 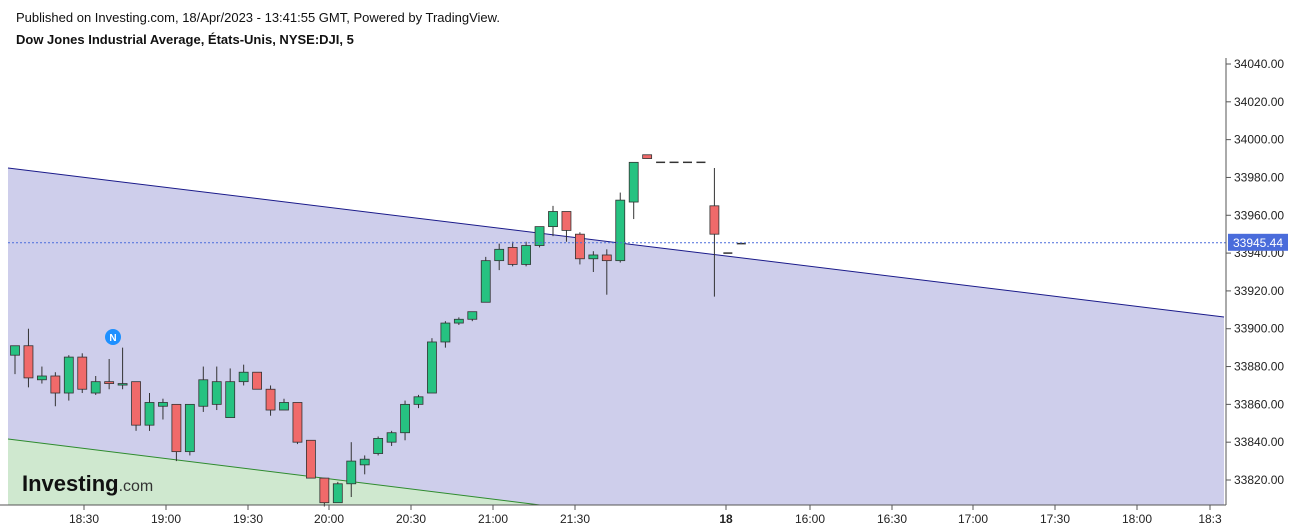 I want to click on logo-suffix: .com, so click(x=136, y=486).